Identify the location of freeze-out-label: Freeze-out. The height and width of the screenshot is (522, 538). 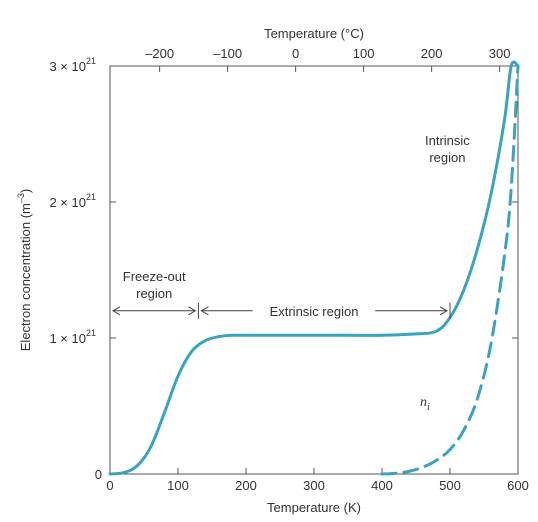
(154, 276).